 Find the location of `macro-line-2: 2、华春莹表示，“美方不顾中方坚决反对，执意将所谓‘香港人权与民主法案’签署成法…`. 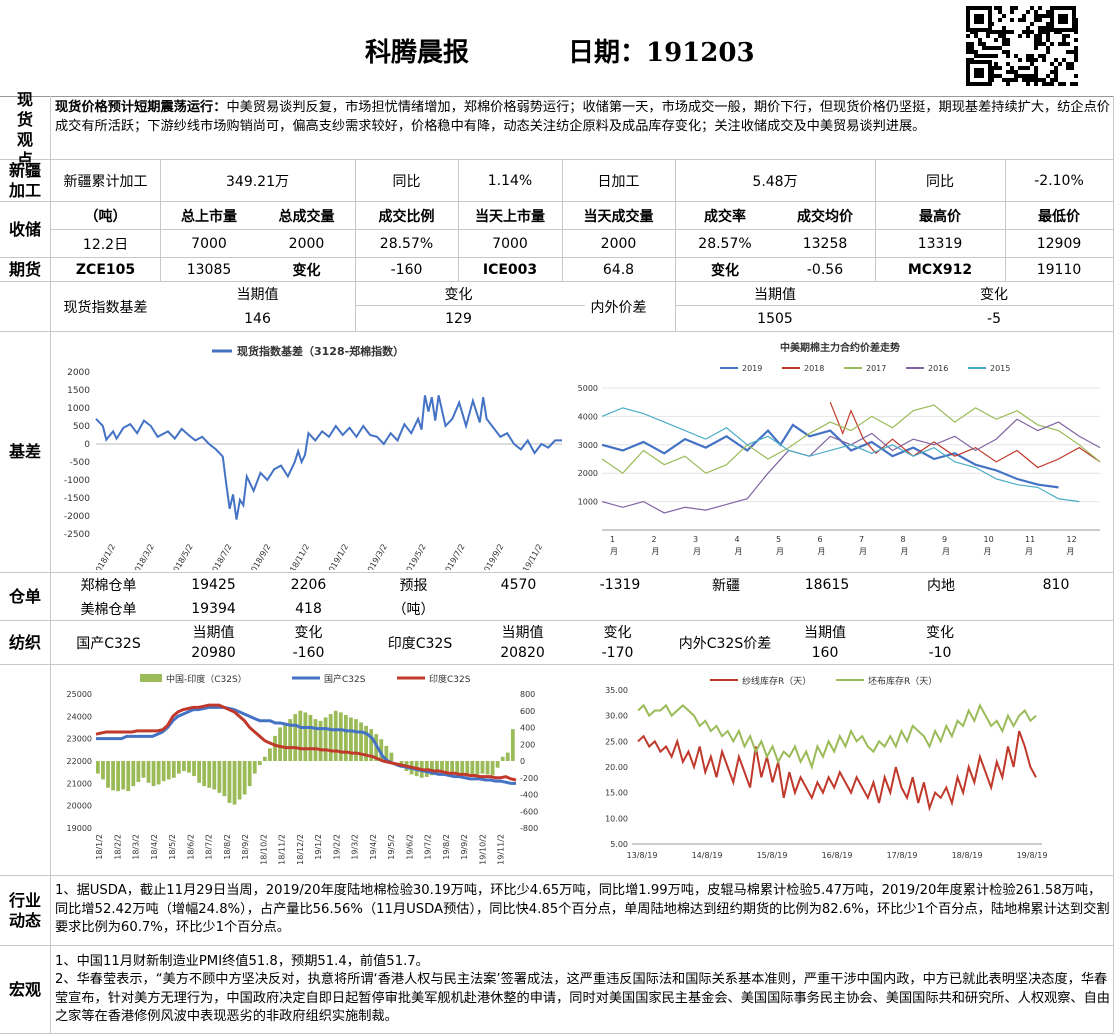

macro-line-2: 2、华春莹表示，“美方不顾中方坚决反对，执意将所谓‘香港人权与民主法案’签署成法… is located at coordinates (582, 998).